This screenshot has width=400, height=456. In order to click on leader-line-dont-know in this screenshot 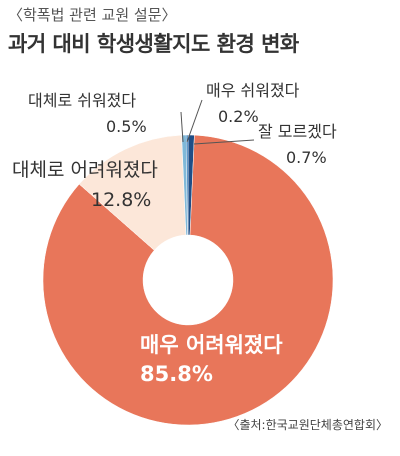, I will do `click(224, 142)`.